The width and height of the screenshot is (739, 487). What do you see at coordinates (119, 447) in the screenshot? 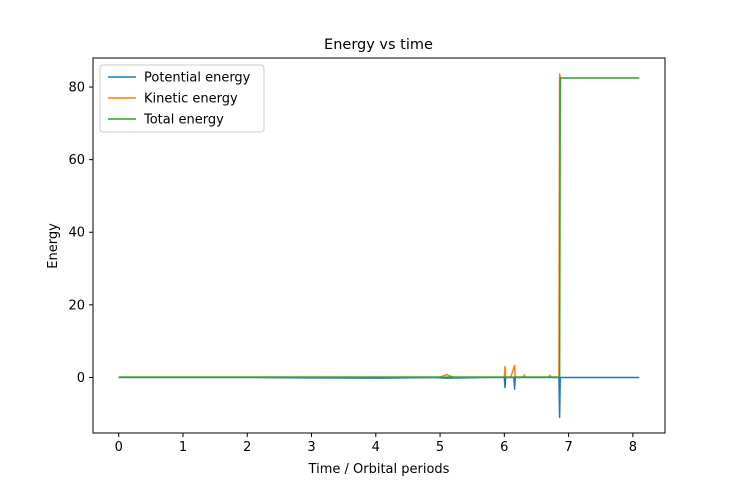
I see `x-tick-label: 0` at bounding box center [119, 447].